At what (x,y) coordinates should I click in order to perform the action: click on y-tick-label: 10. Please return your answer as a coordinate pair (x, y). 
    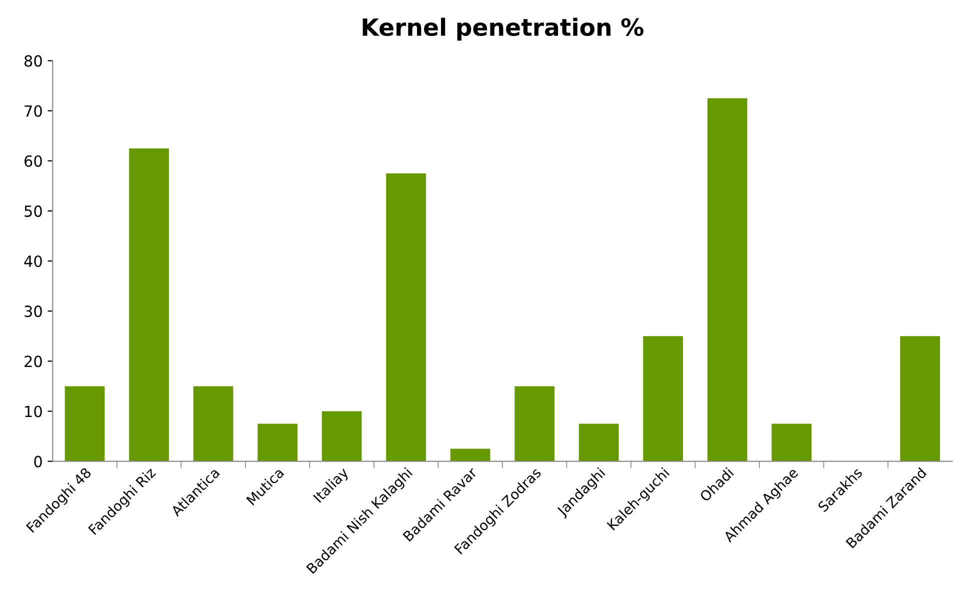
    Looking at the image, I should click on (33, 412).